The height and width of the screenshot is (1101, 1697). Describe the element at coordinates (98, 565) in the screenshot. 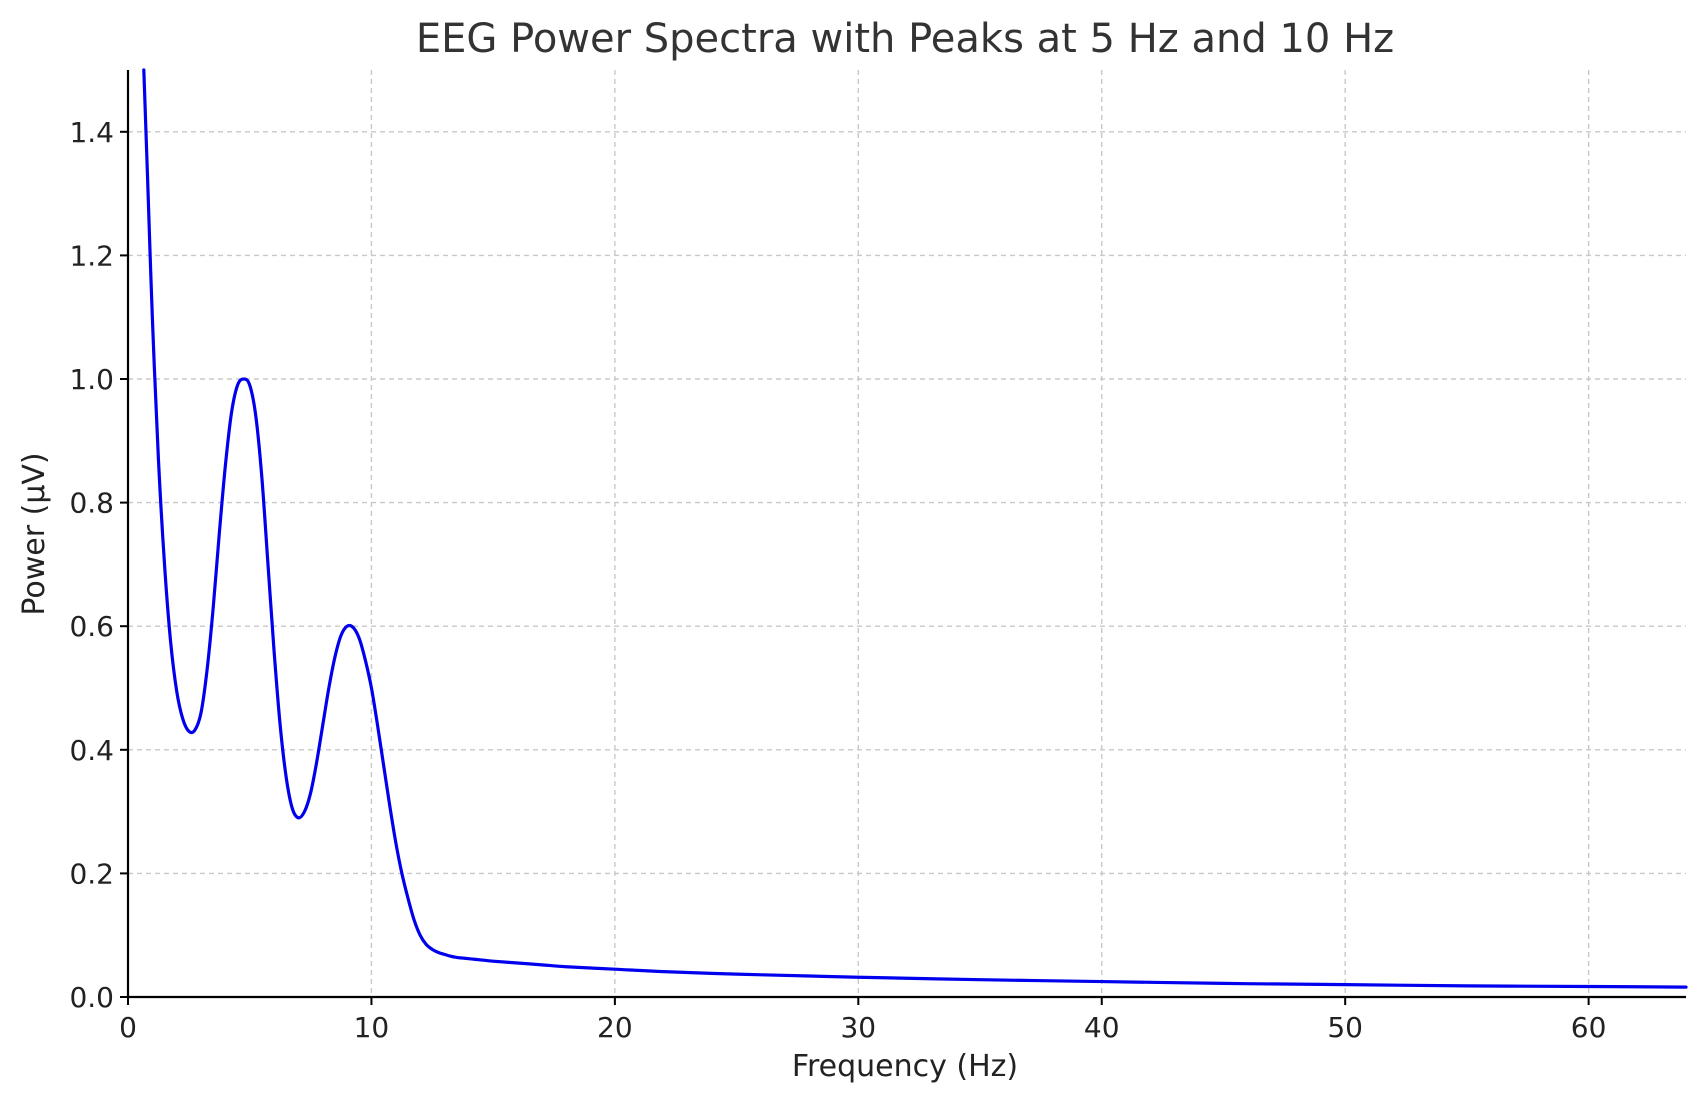

I see `y-axis-ticks: 0.0 0.2 0.4 0.6 0.8 1.0 1.2 1.4` at that location.